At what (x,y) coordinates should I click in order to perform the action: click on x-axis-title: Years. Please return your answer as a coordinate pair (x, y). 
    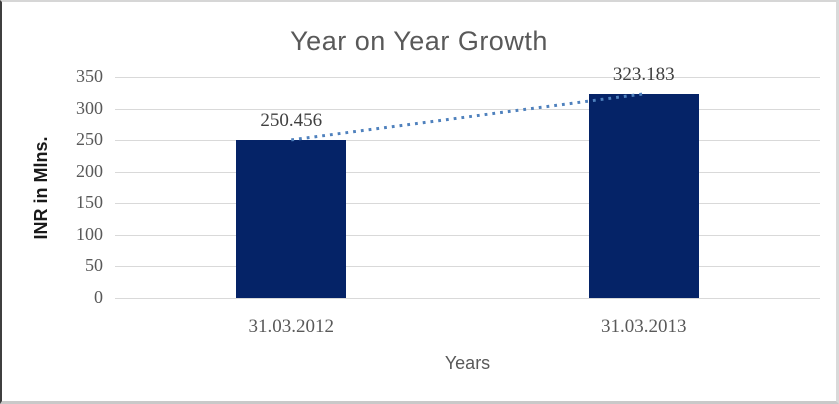
    Looking at the image, I should click on (467, 363).